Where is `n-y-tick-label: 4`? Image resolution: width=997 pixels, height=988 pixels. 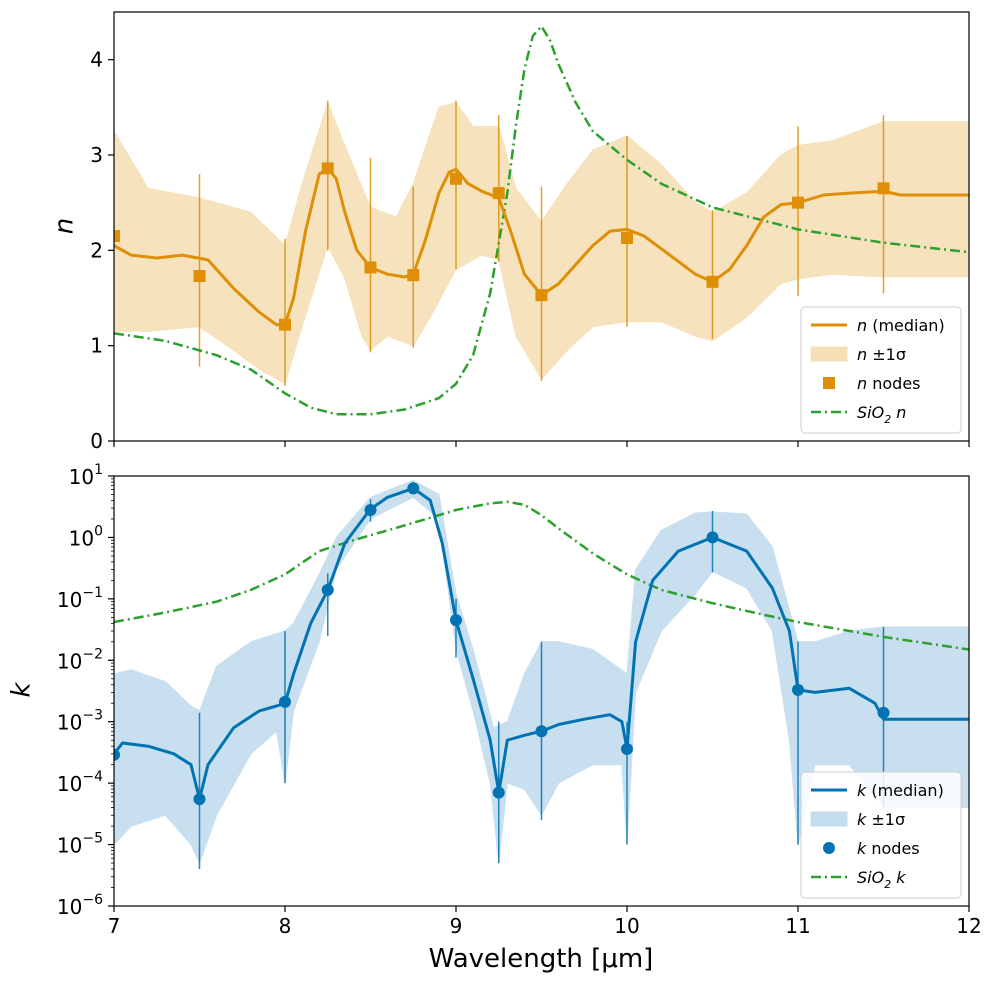
n-y-tick-label: 4 is located at coordinates (96, 60).